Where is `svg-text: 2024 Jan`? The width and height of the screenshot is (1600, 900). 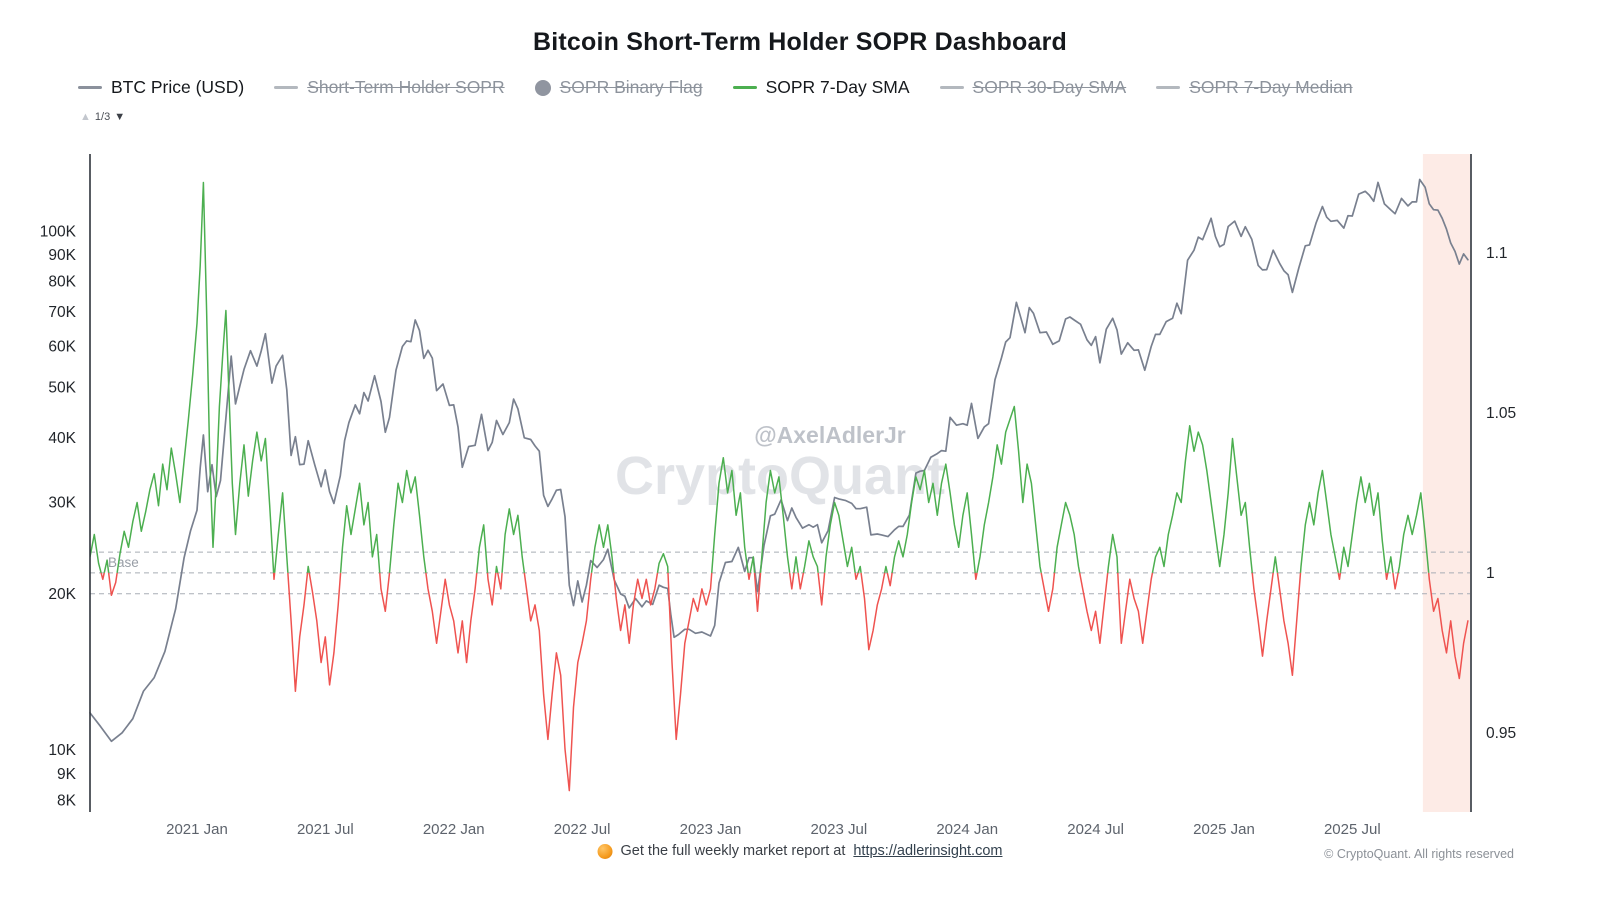
svg-text: 2024 Jan is located at coordinates (967, 829).